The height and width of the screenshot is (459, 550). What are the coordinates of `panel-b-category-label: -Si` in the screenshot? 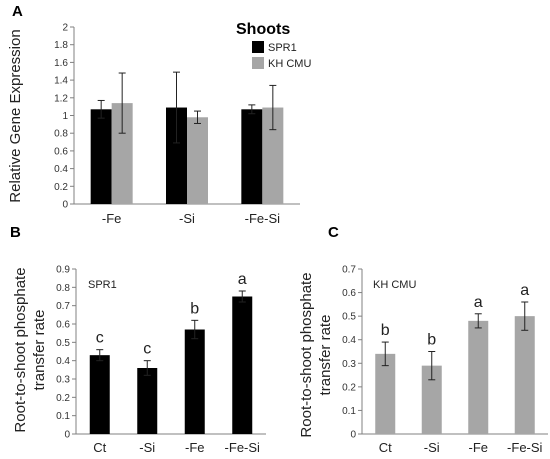 It's located at (147, 447).